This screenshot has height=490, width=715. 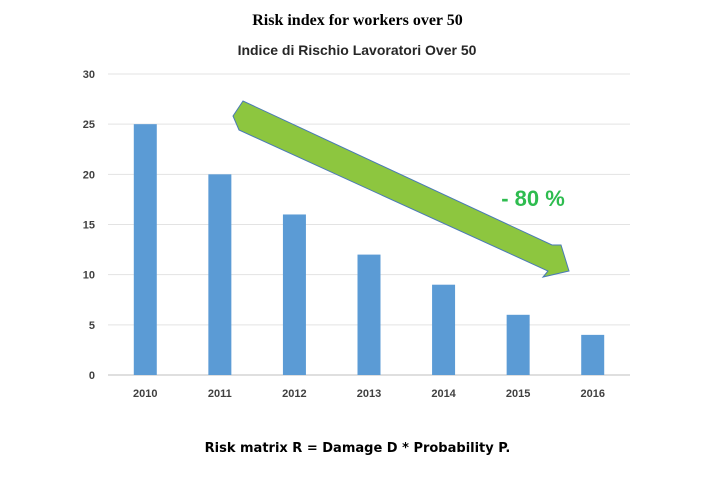 I want to click on x-tick-label: 2012, so click(x=294, y=394).